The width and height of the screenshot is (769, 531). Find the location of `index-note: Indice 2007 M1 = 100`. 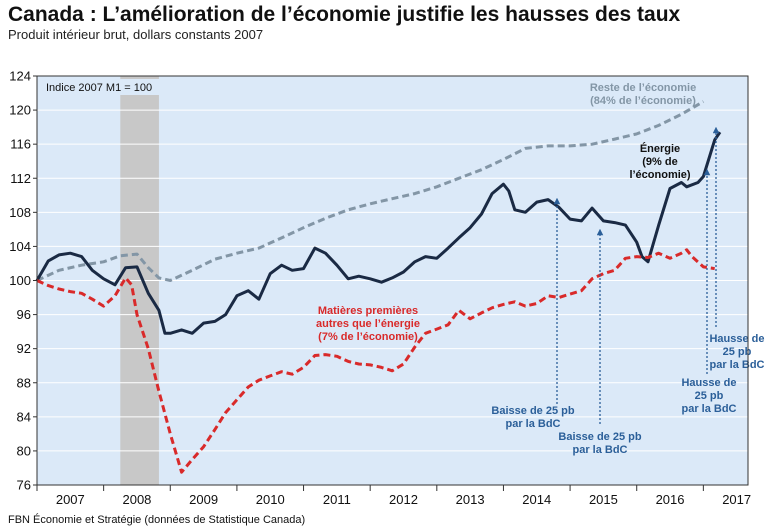

index-note: Indice 2007 M1 = 100 is located at coordinates (99, 88).